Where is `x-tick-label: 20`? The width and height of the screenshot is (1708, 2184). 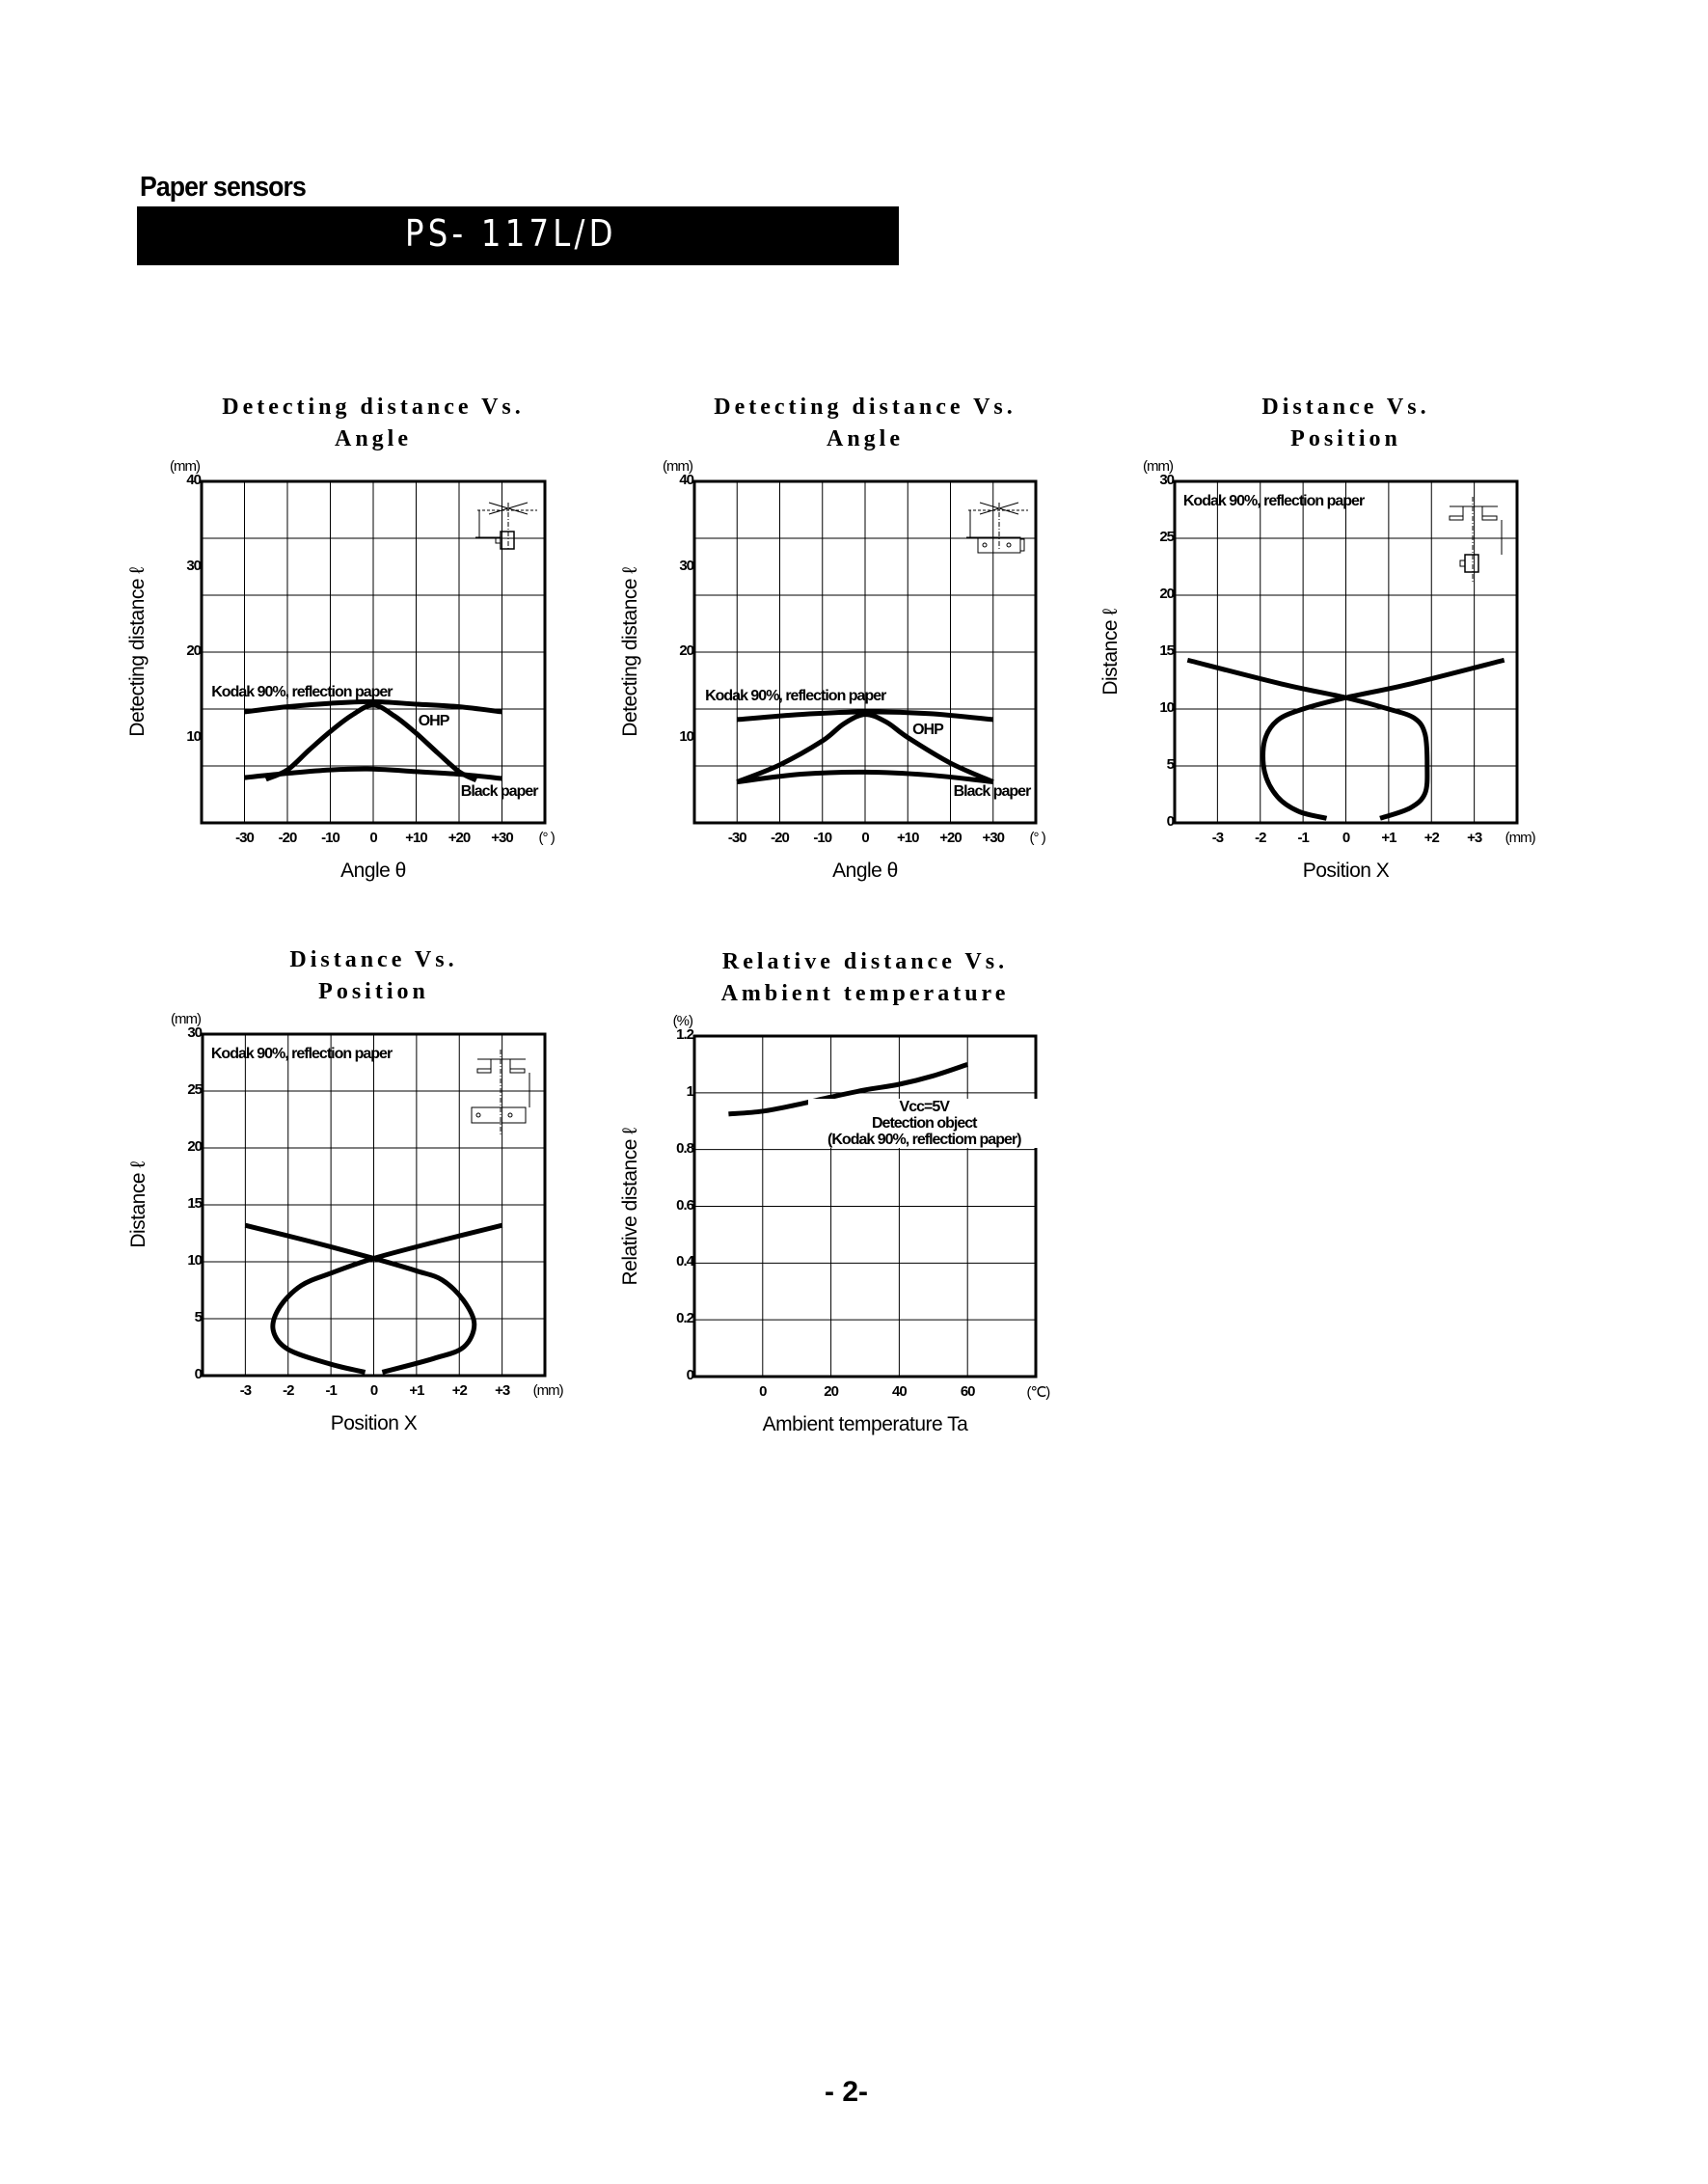 x-tick-label: 20 is located at coordinates (831, 1392).